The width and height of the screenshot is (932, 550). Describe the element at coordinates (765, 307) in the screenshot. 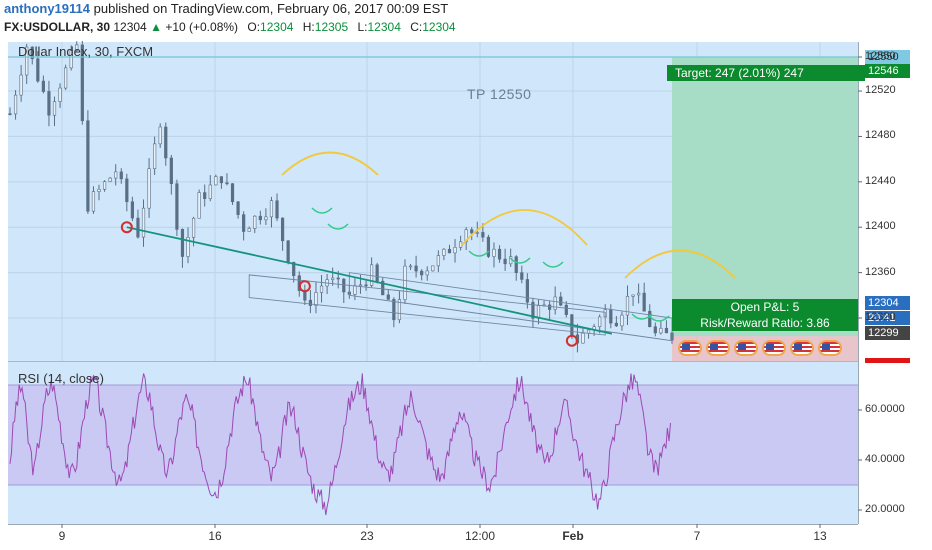

I see `open-pnl: Open P&L: 5` at that location.